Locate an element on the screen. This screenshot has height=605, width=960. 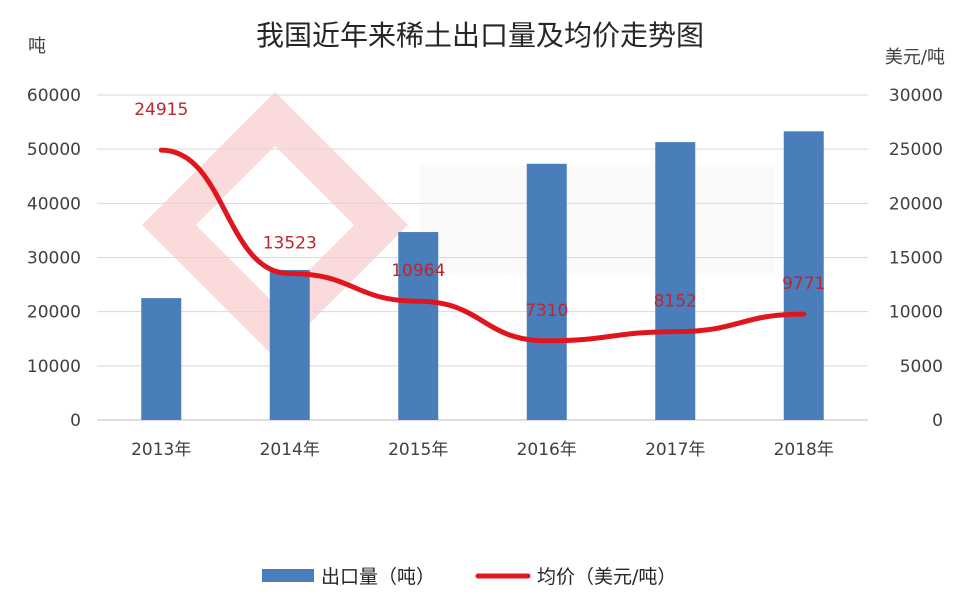
x-tick-label: 2015年 is located at coordinates (418, 450).